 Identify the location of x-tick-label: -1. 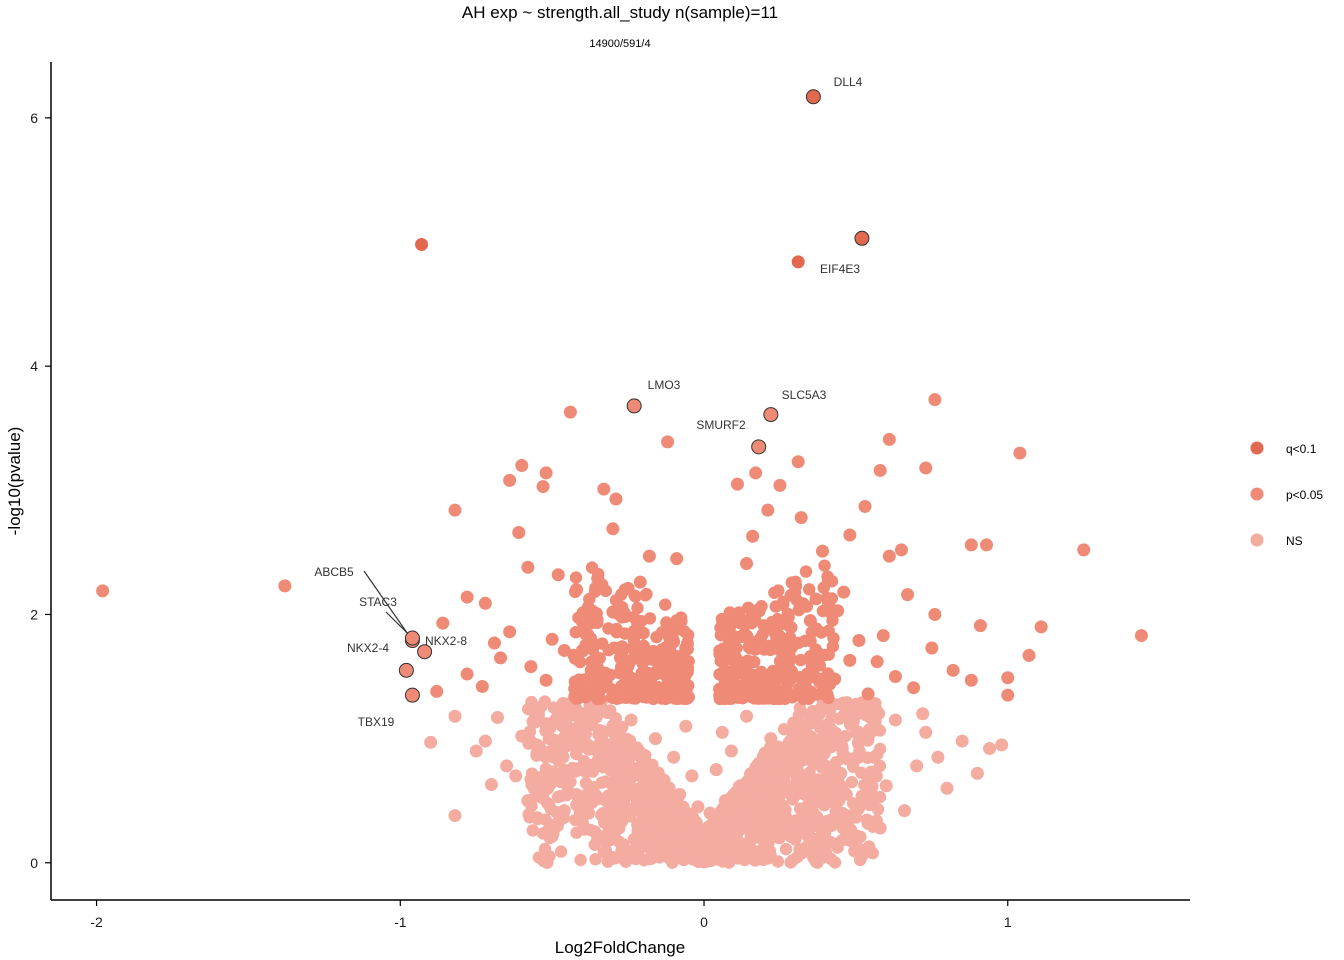
(400, 922).